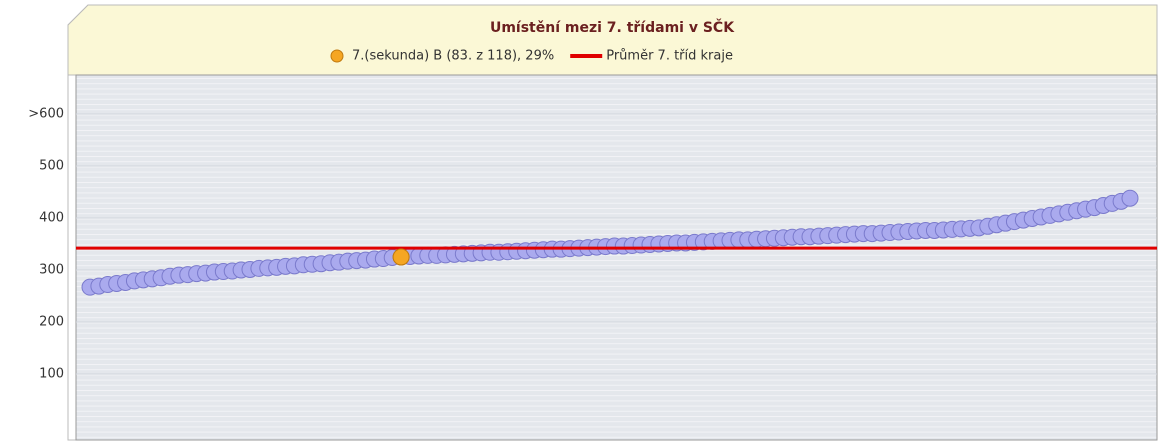 The width and height of the screenshot is (1160, 447). I want to click on y-tick-label: 500, so click(51, 165).